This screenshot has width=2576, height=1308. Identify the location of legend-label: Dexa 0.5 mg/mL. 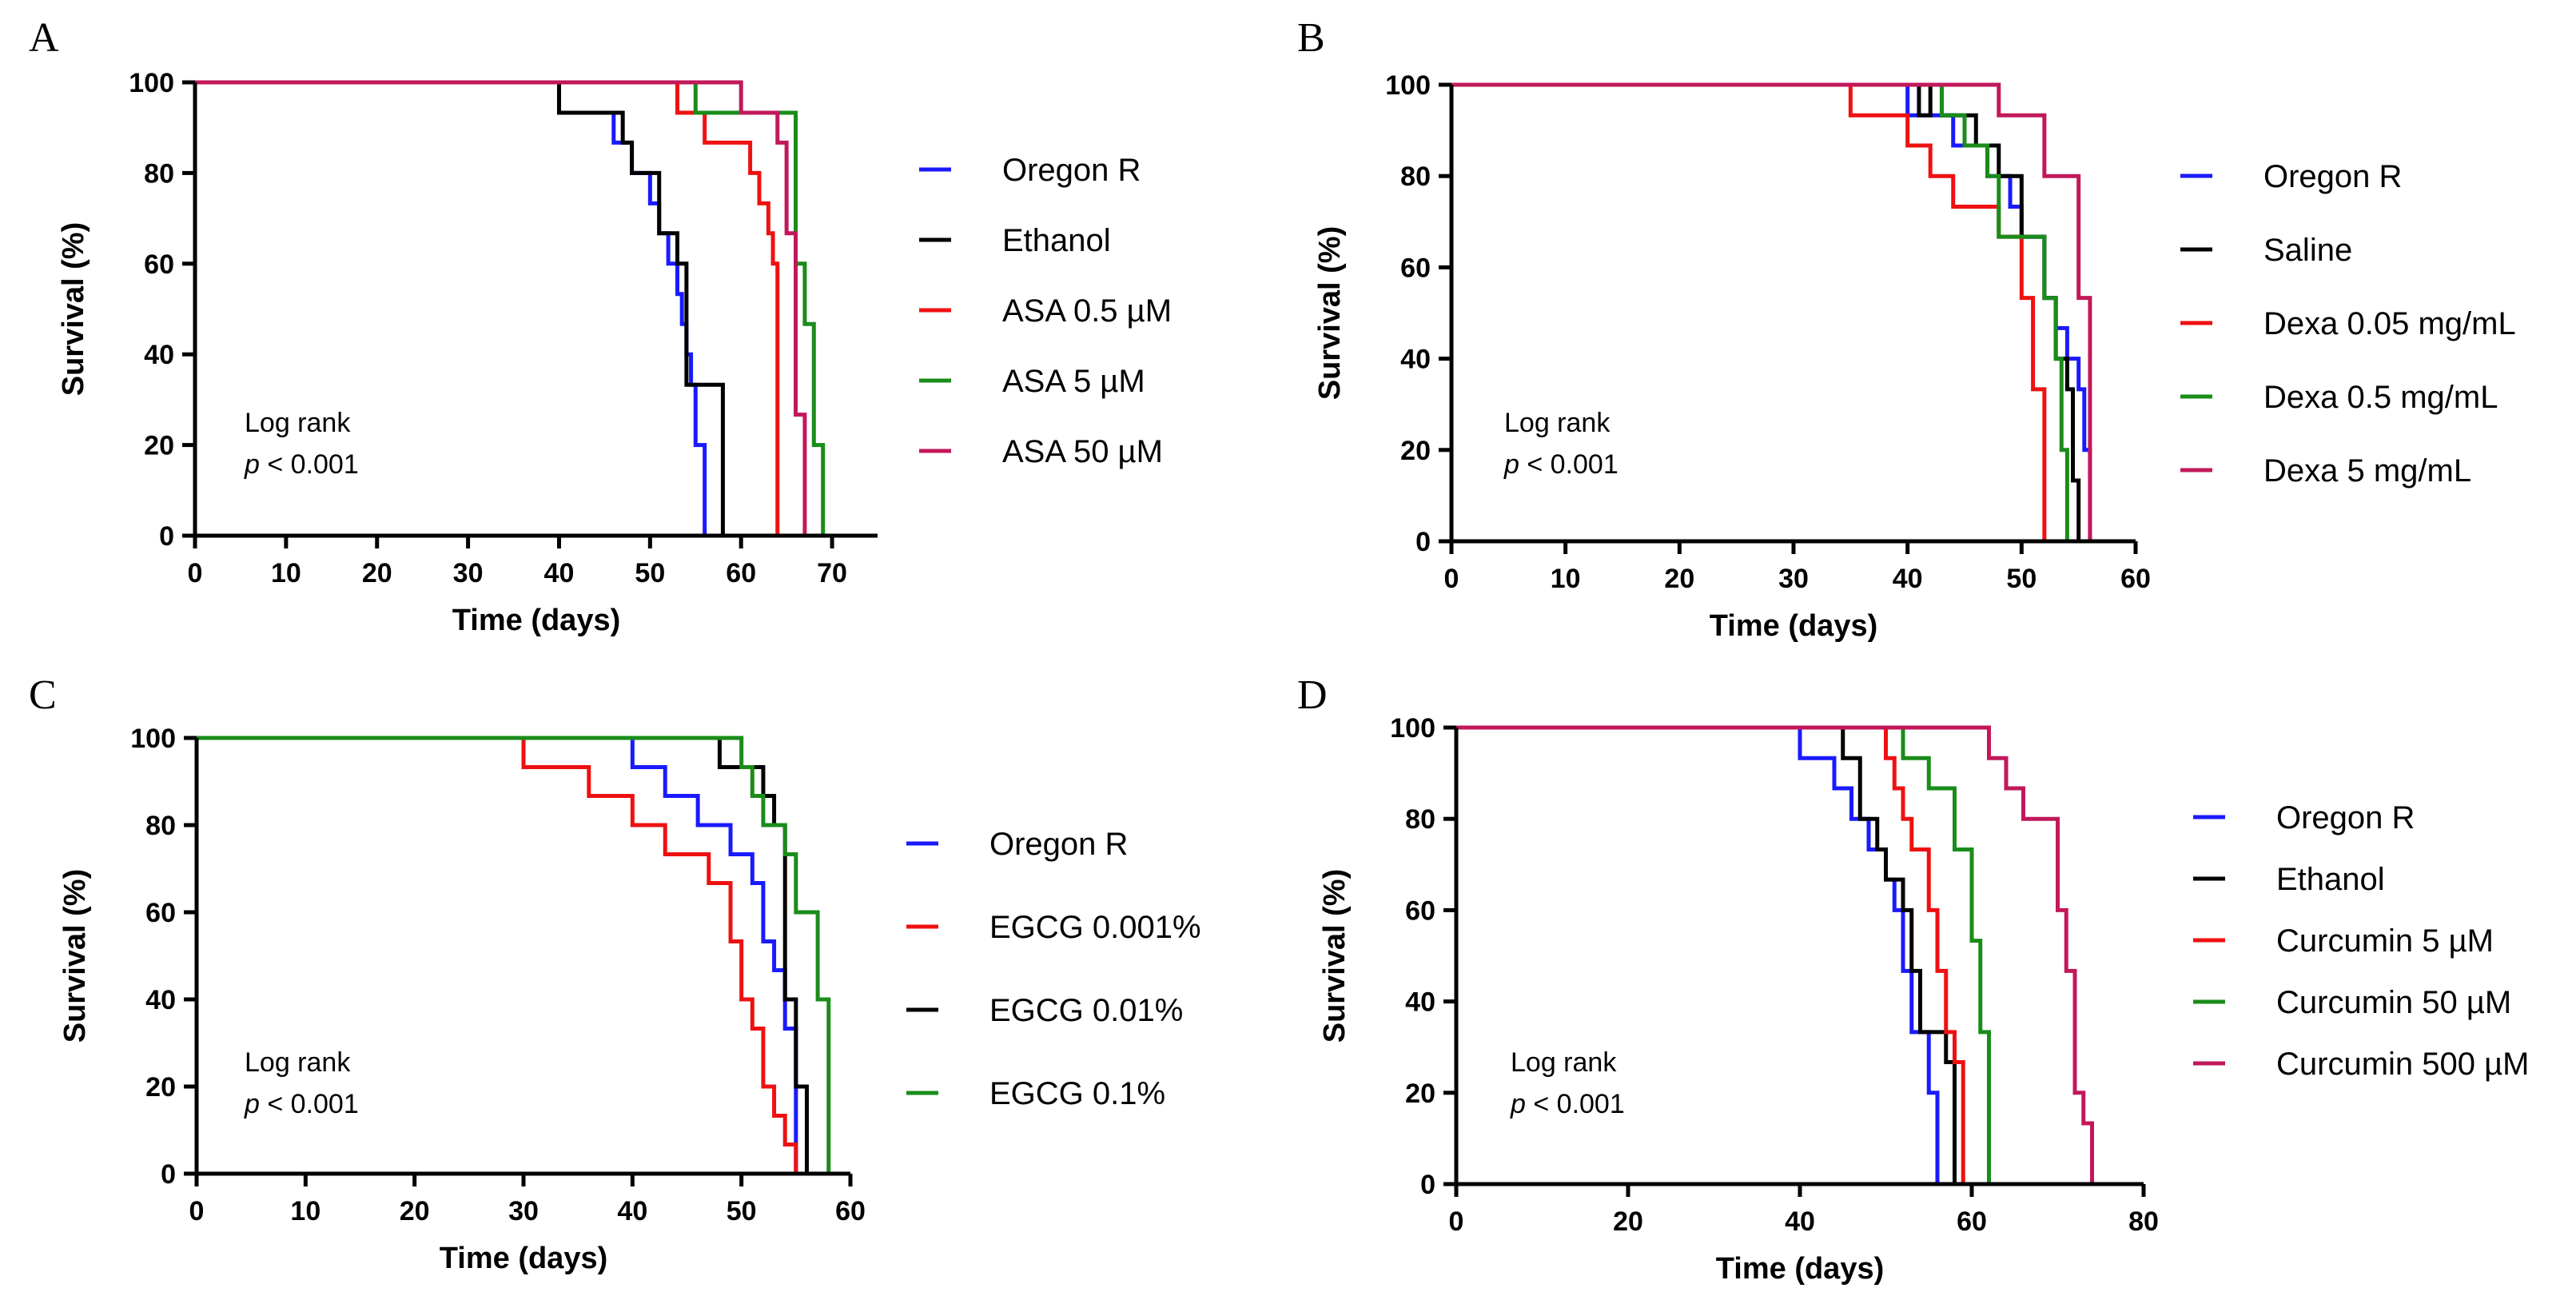
(2380, 397).